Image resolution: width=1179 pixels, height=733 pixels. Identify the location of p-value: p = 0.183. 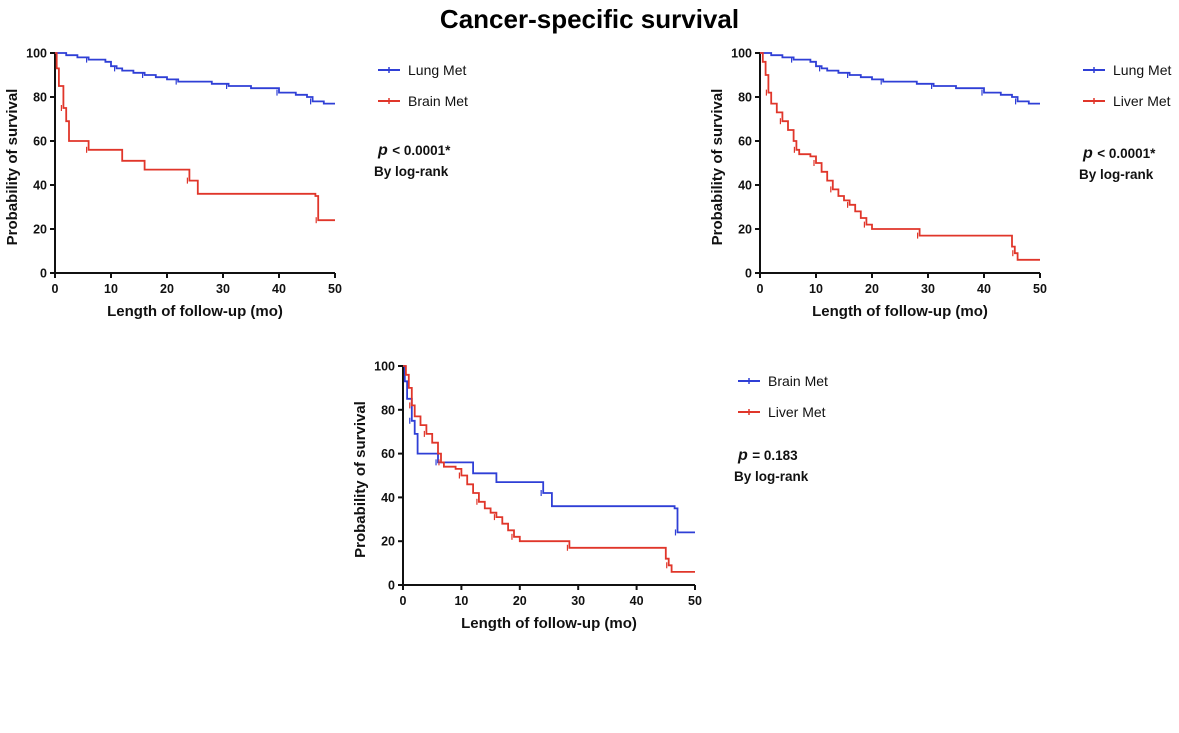
(767, 455).